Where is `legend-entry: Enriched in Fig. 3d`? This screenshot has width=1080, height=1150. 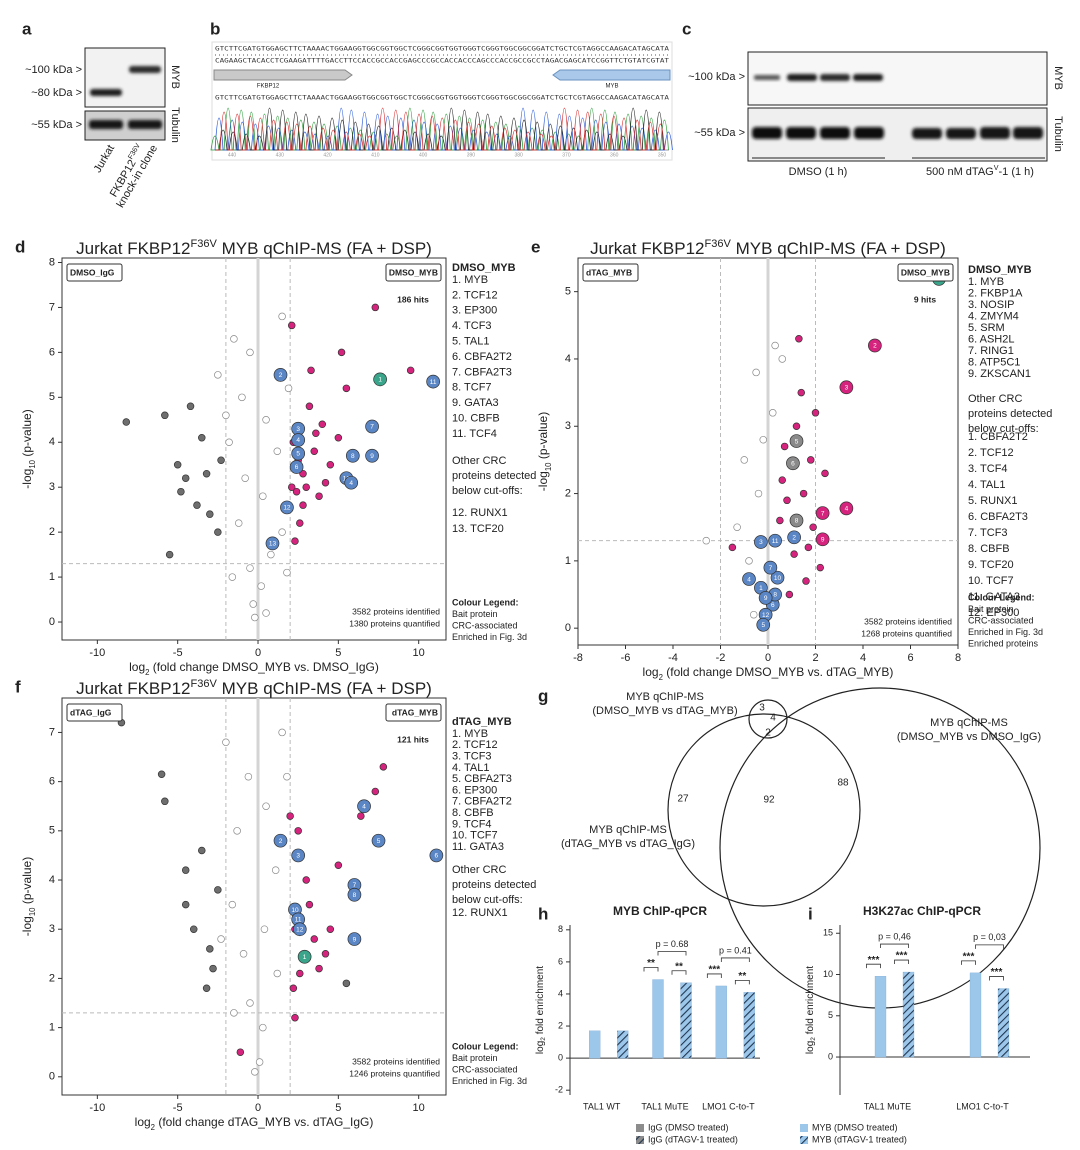 legend-entry: Enriched in Fig. 3d is located at coordinates (489, 637).